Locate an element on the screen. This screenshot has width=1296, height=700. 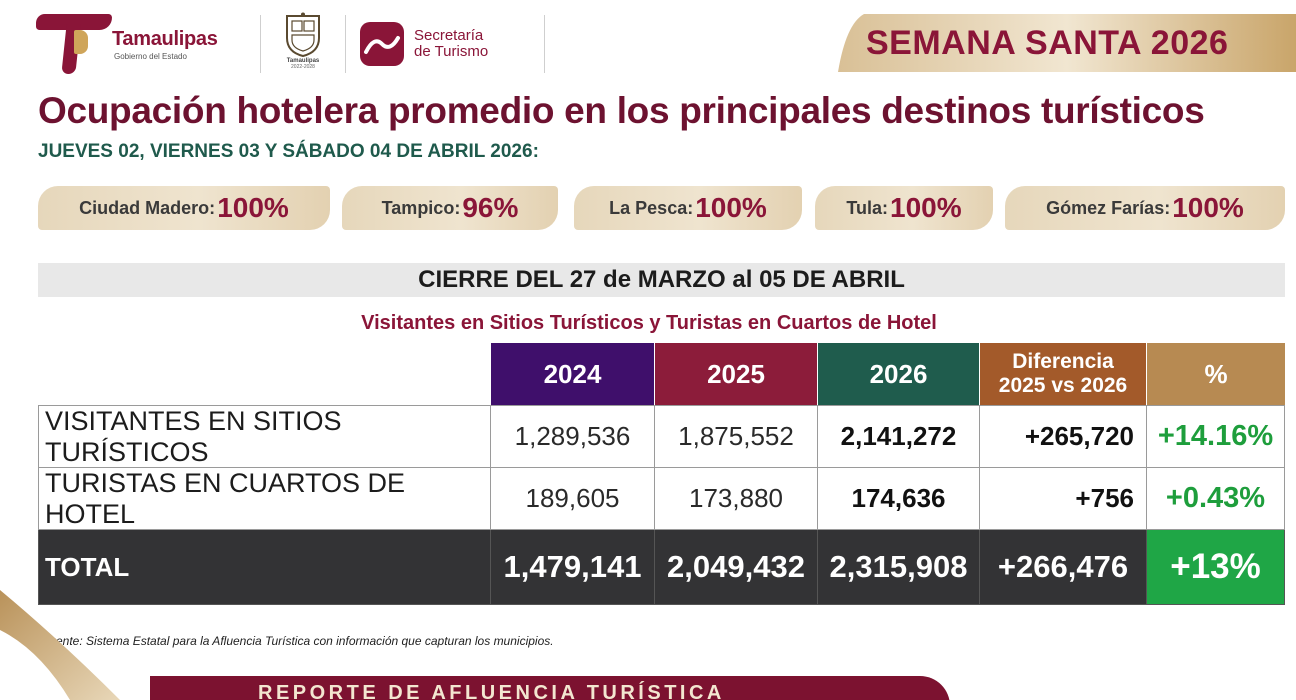
turismo-wave-icon is located at coordinates (382, 44).